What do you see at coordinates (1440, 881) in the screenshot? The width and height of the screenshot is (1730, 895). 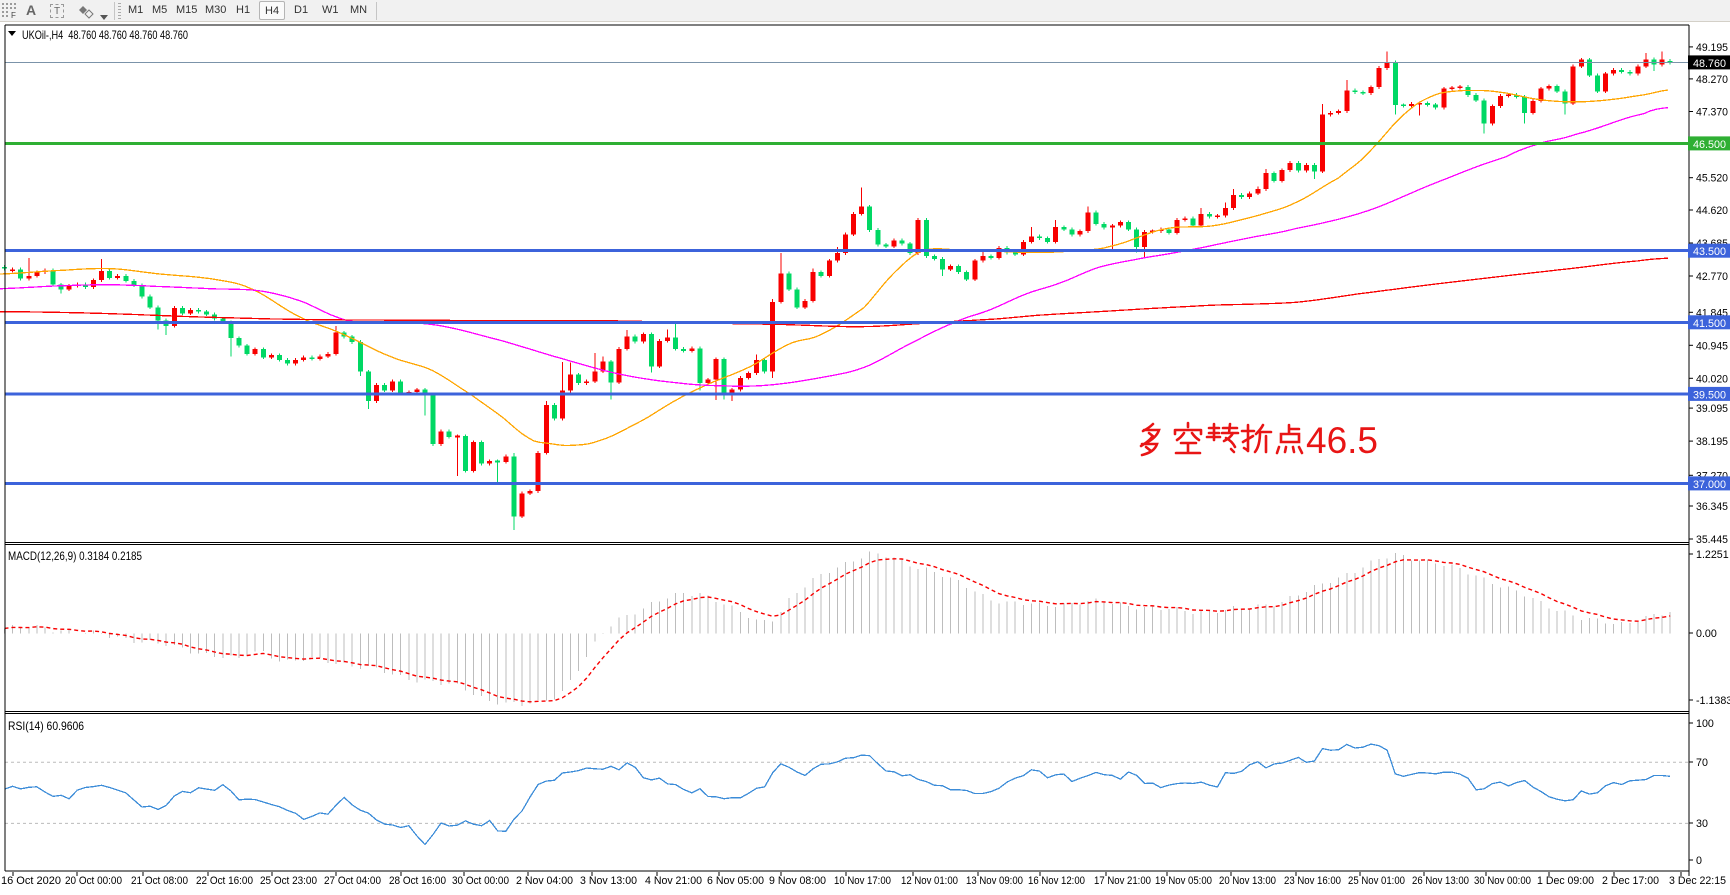 I see `svg-text: 26 Nov 13:00` at bounding box center [1440, 881].